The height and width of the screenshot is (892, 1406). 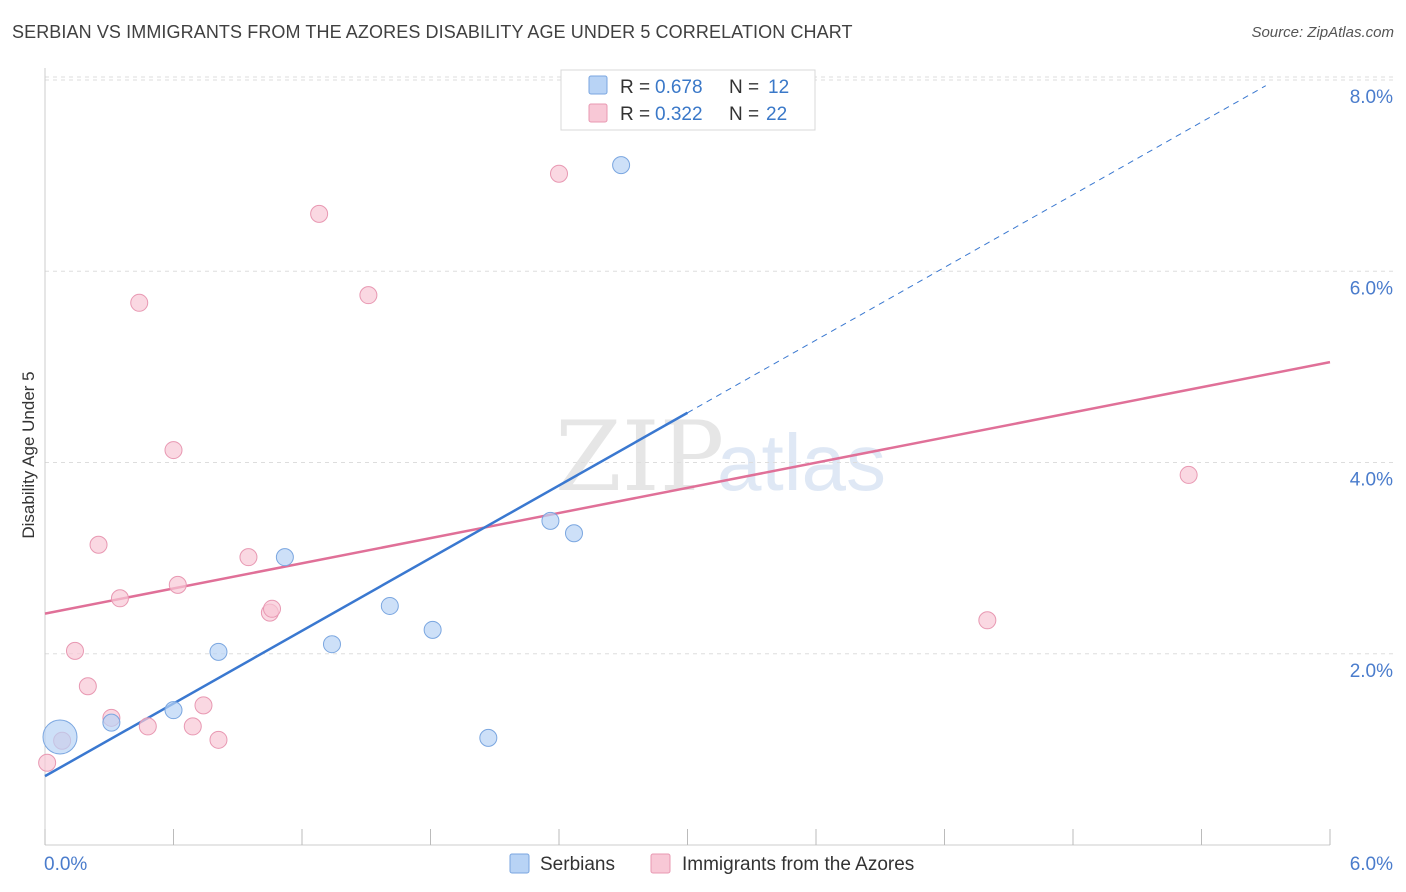 I want to click on y-tick-label: 8.0%, so click(x=1371, y=97).